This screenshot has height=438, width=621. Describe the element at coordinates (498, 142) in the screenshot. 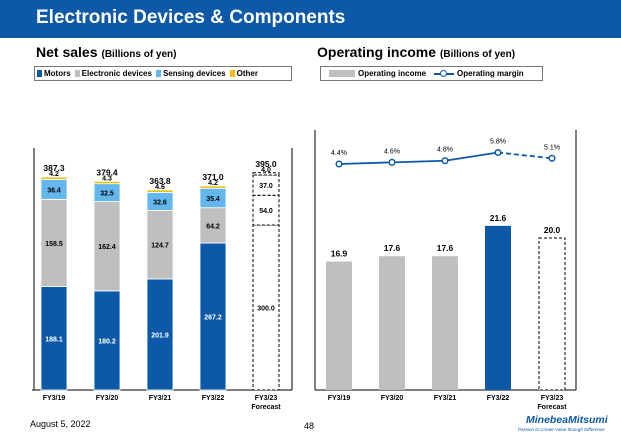

I see `operating-margin-label-4: 5.8%` at that location.